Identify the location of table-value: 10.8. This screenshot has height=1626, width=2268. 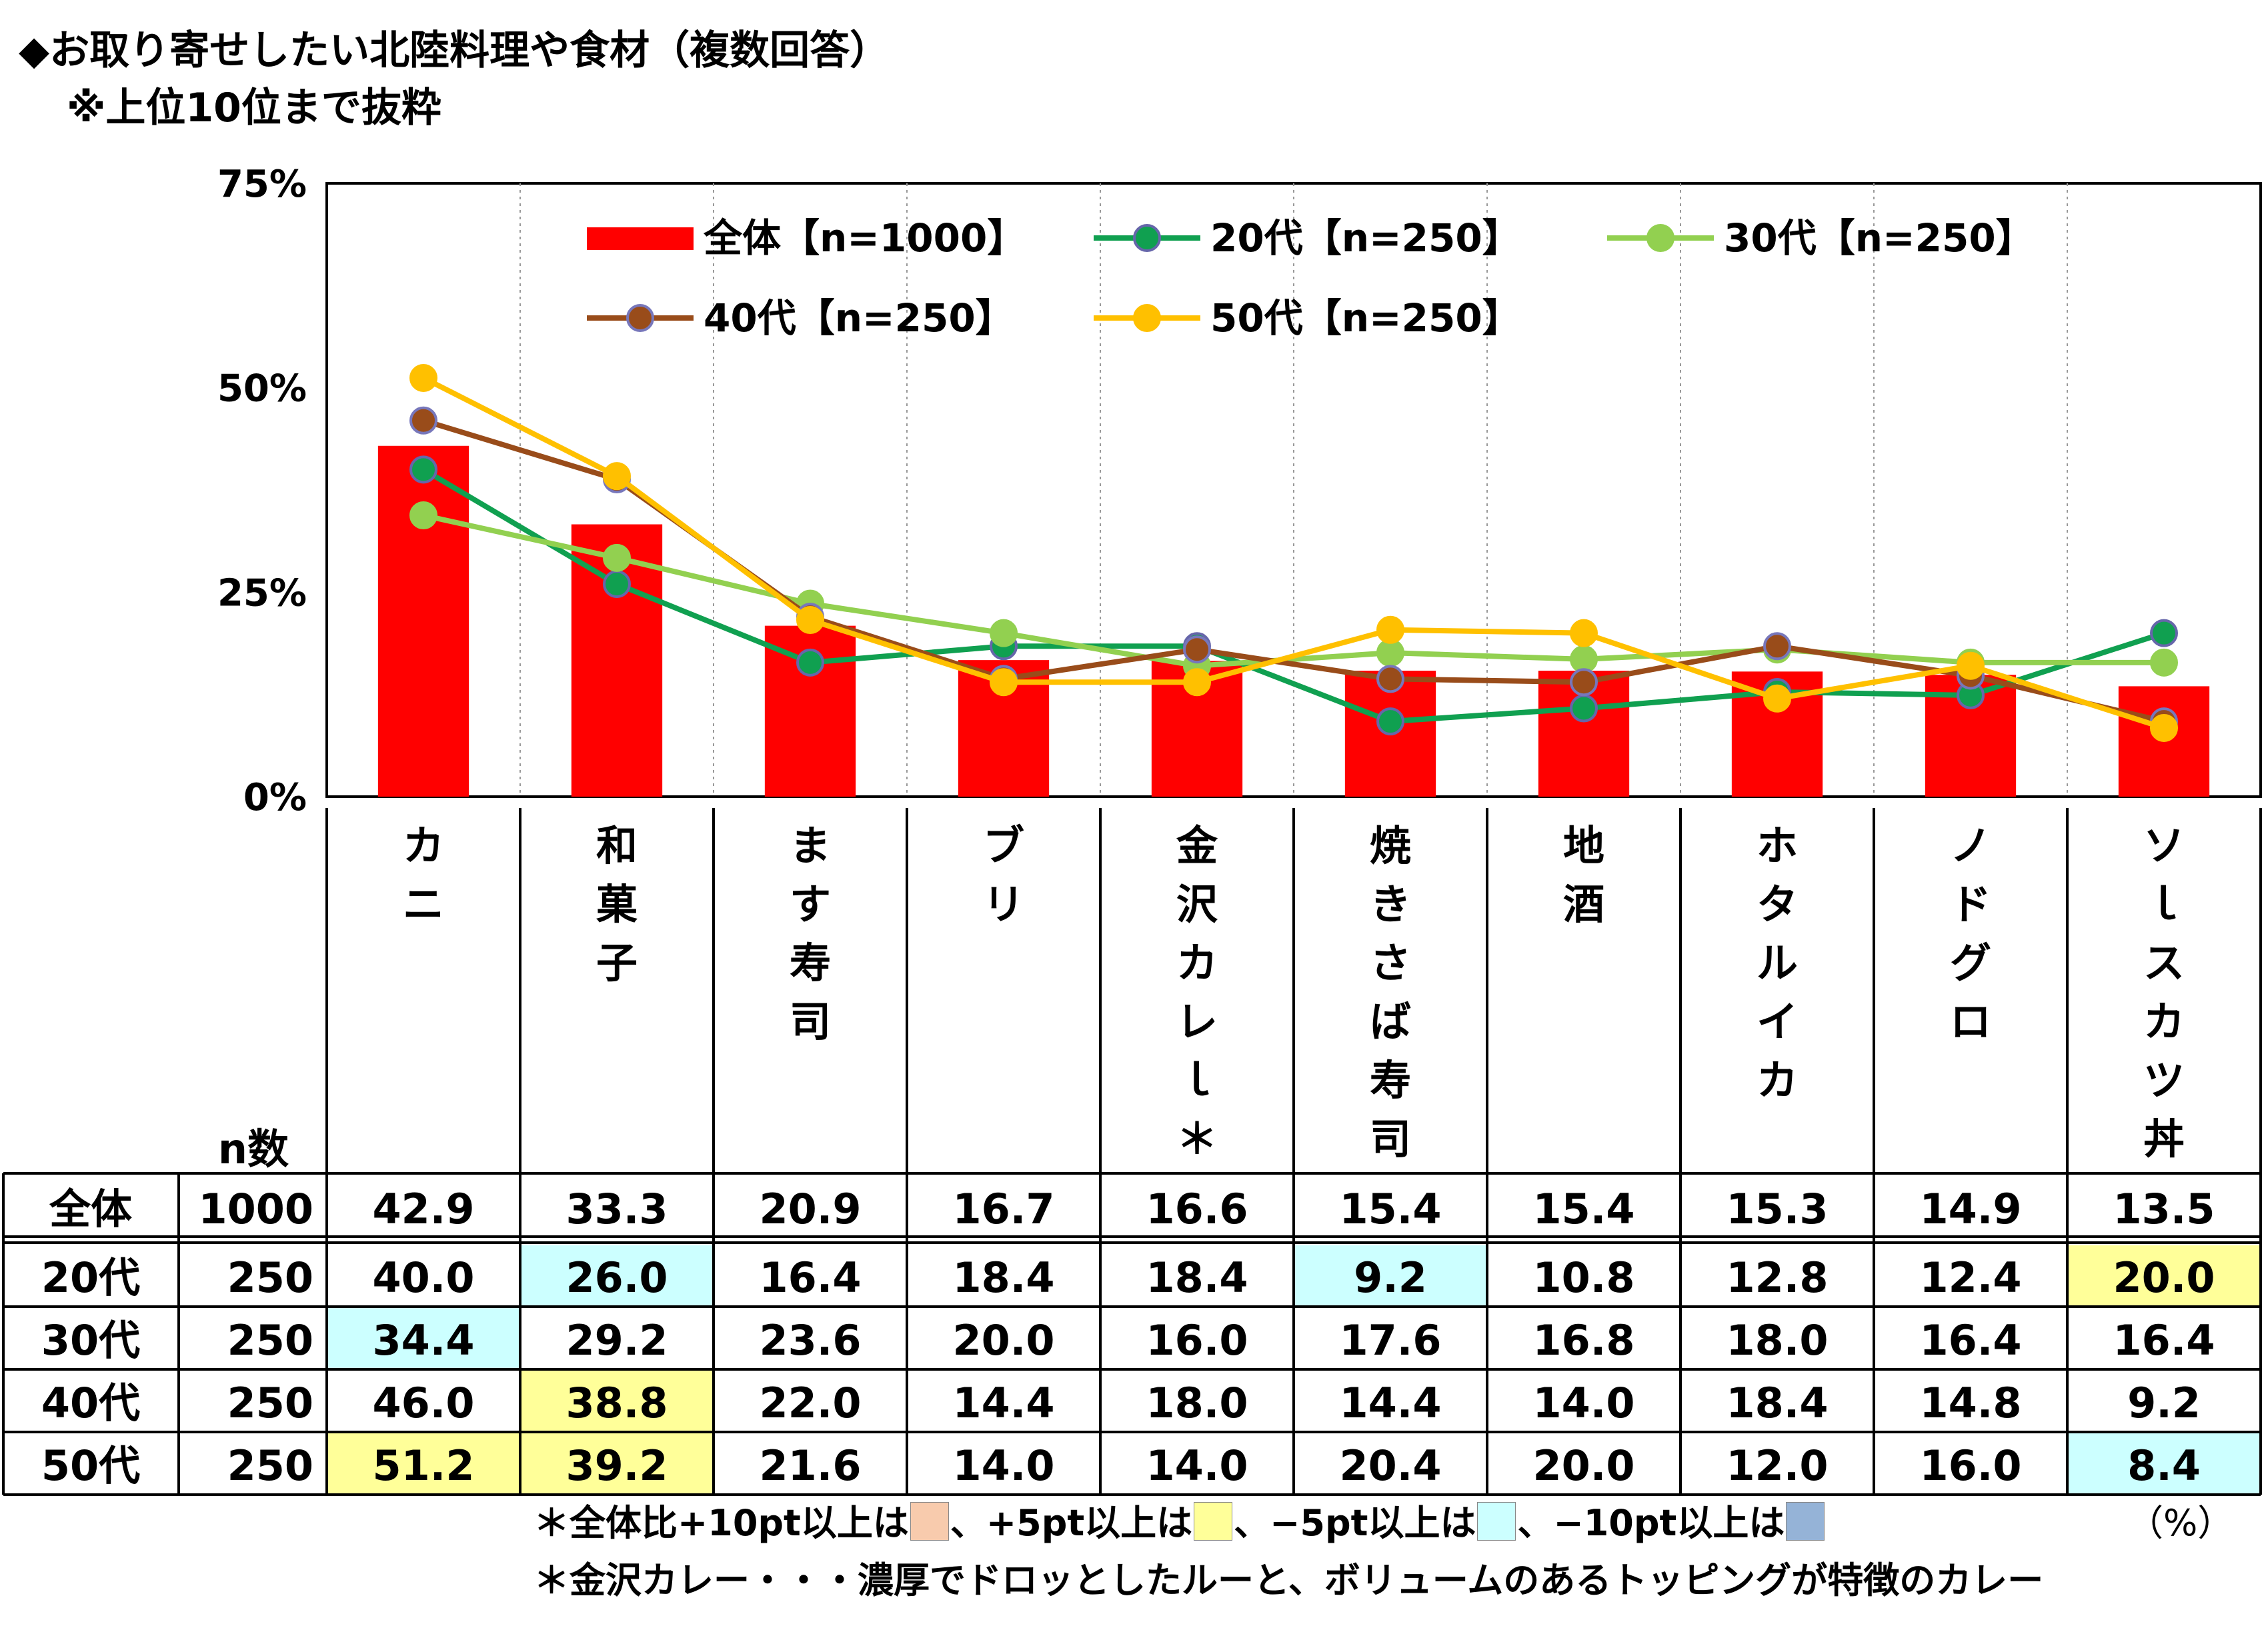
(1584, 1277).